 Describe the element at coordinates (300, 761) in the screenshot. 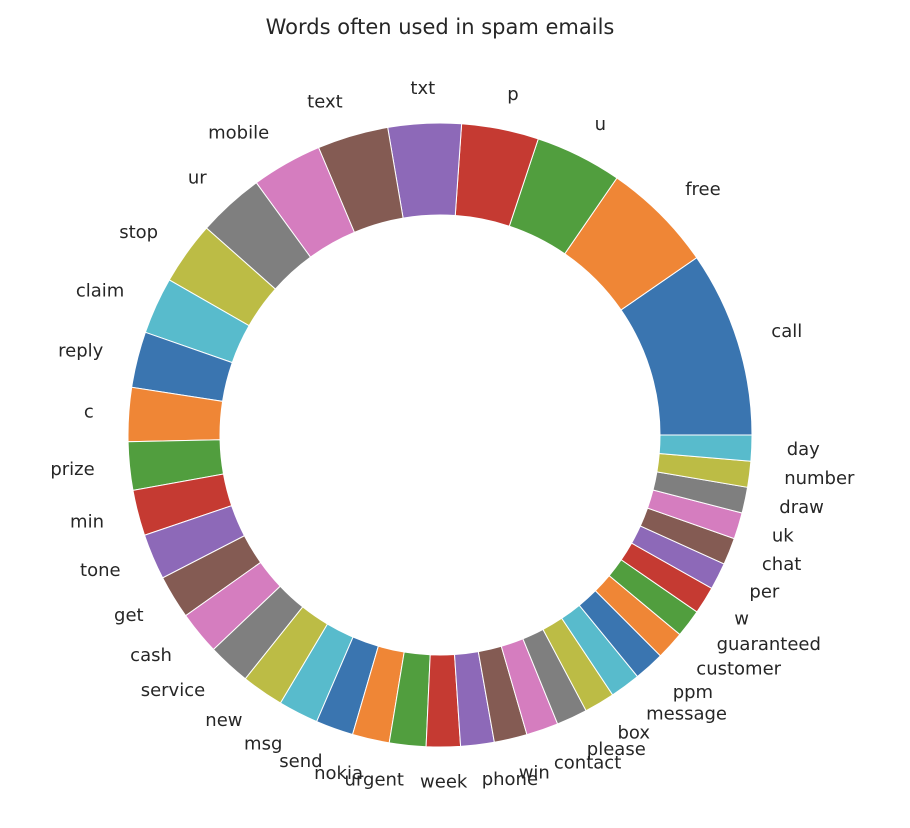

I see `slice-label-send: send` at that location.